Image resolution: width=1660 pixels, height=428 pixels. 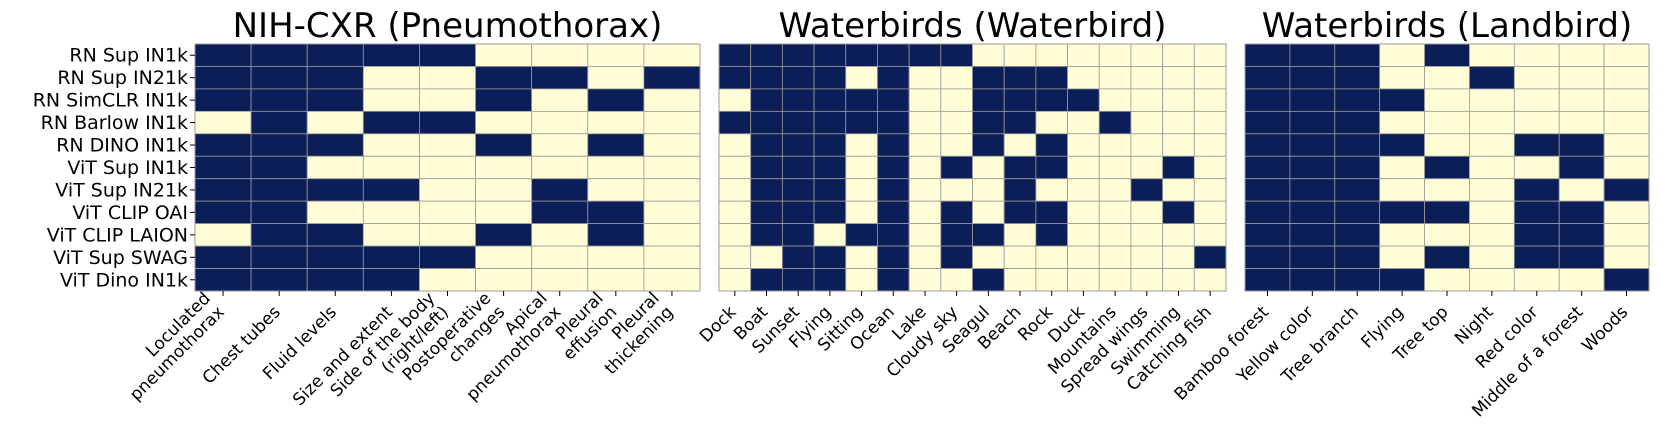 I want to click on heatmap-cell-vit-sup-in21k-pleural-thickening, so click(x=672, y=190).